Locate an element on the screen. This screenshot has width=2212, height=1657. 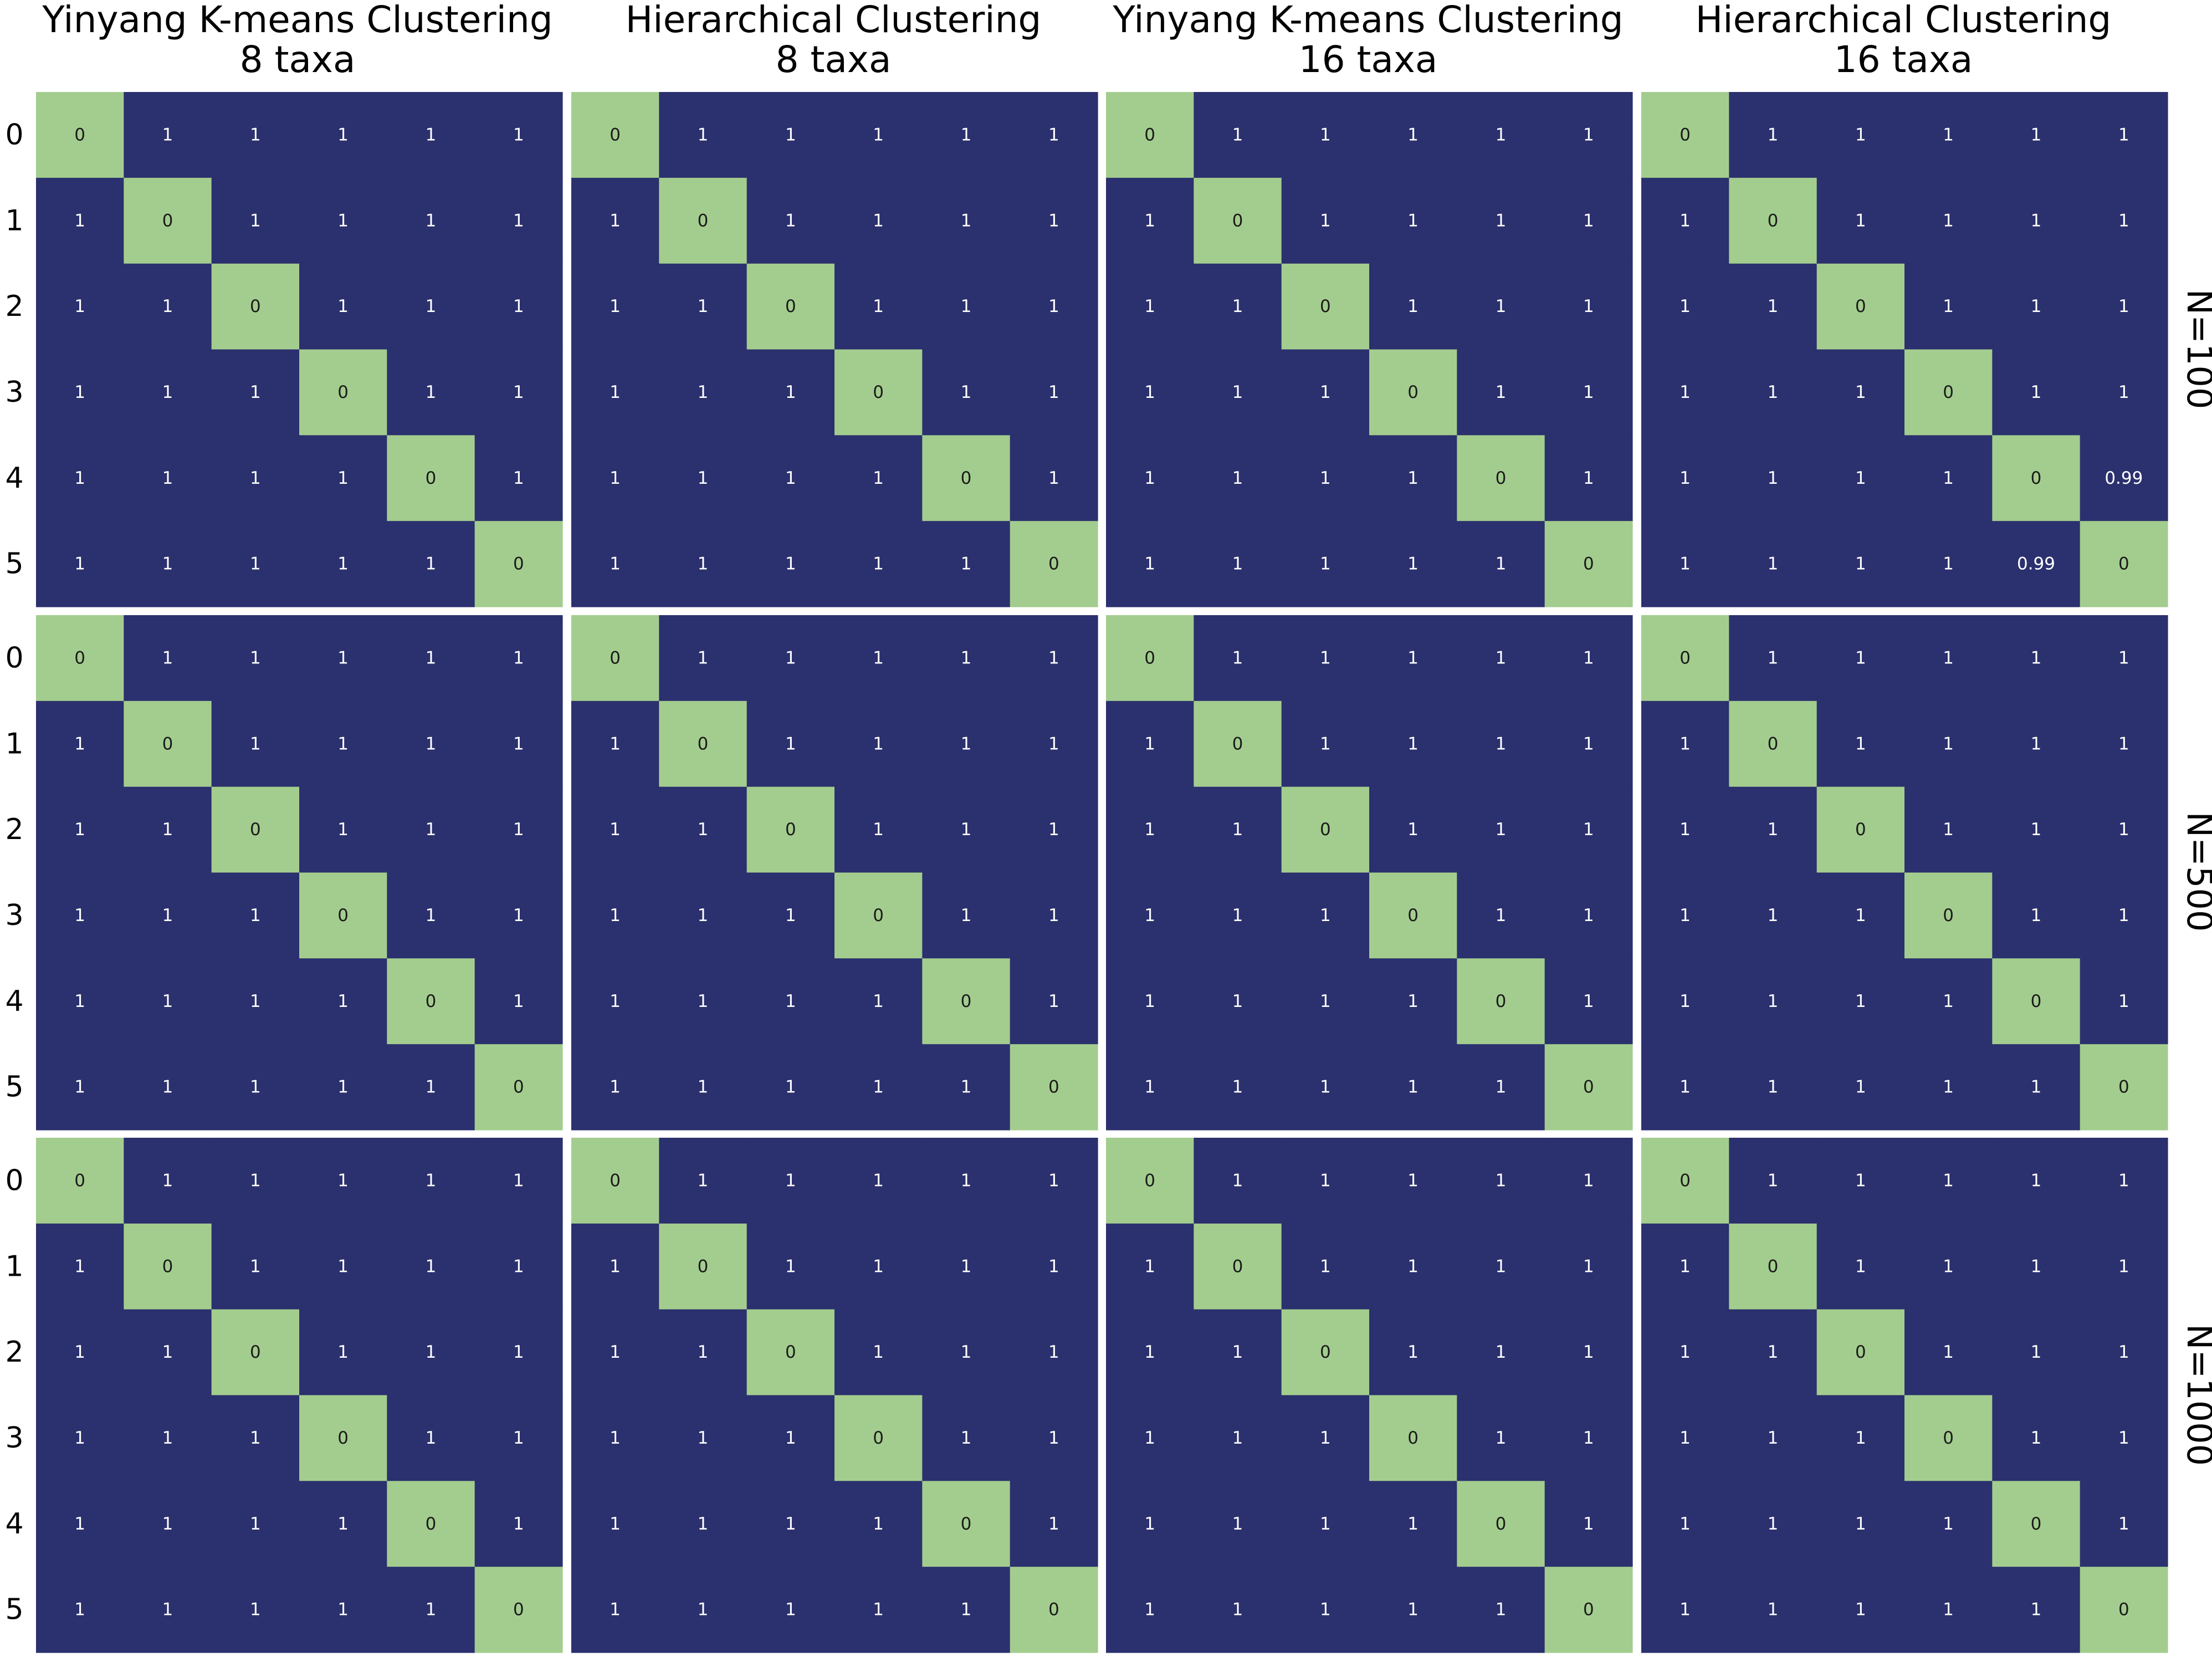
y-tick-label: 3 is located at coordinates (14, 916).